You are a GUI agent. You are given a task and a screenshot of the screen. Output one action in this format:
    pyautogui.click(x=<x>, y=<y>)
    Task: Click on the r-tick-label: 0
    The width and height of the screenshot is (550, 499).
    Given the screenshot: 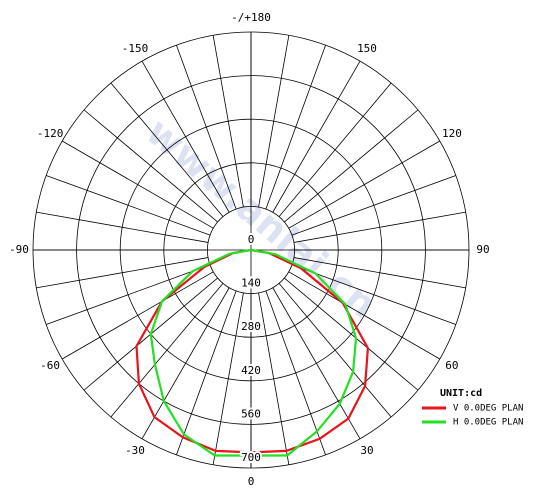 What is the action you would take?
    pyautogui.click(x=251, y=239)
    